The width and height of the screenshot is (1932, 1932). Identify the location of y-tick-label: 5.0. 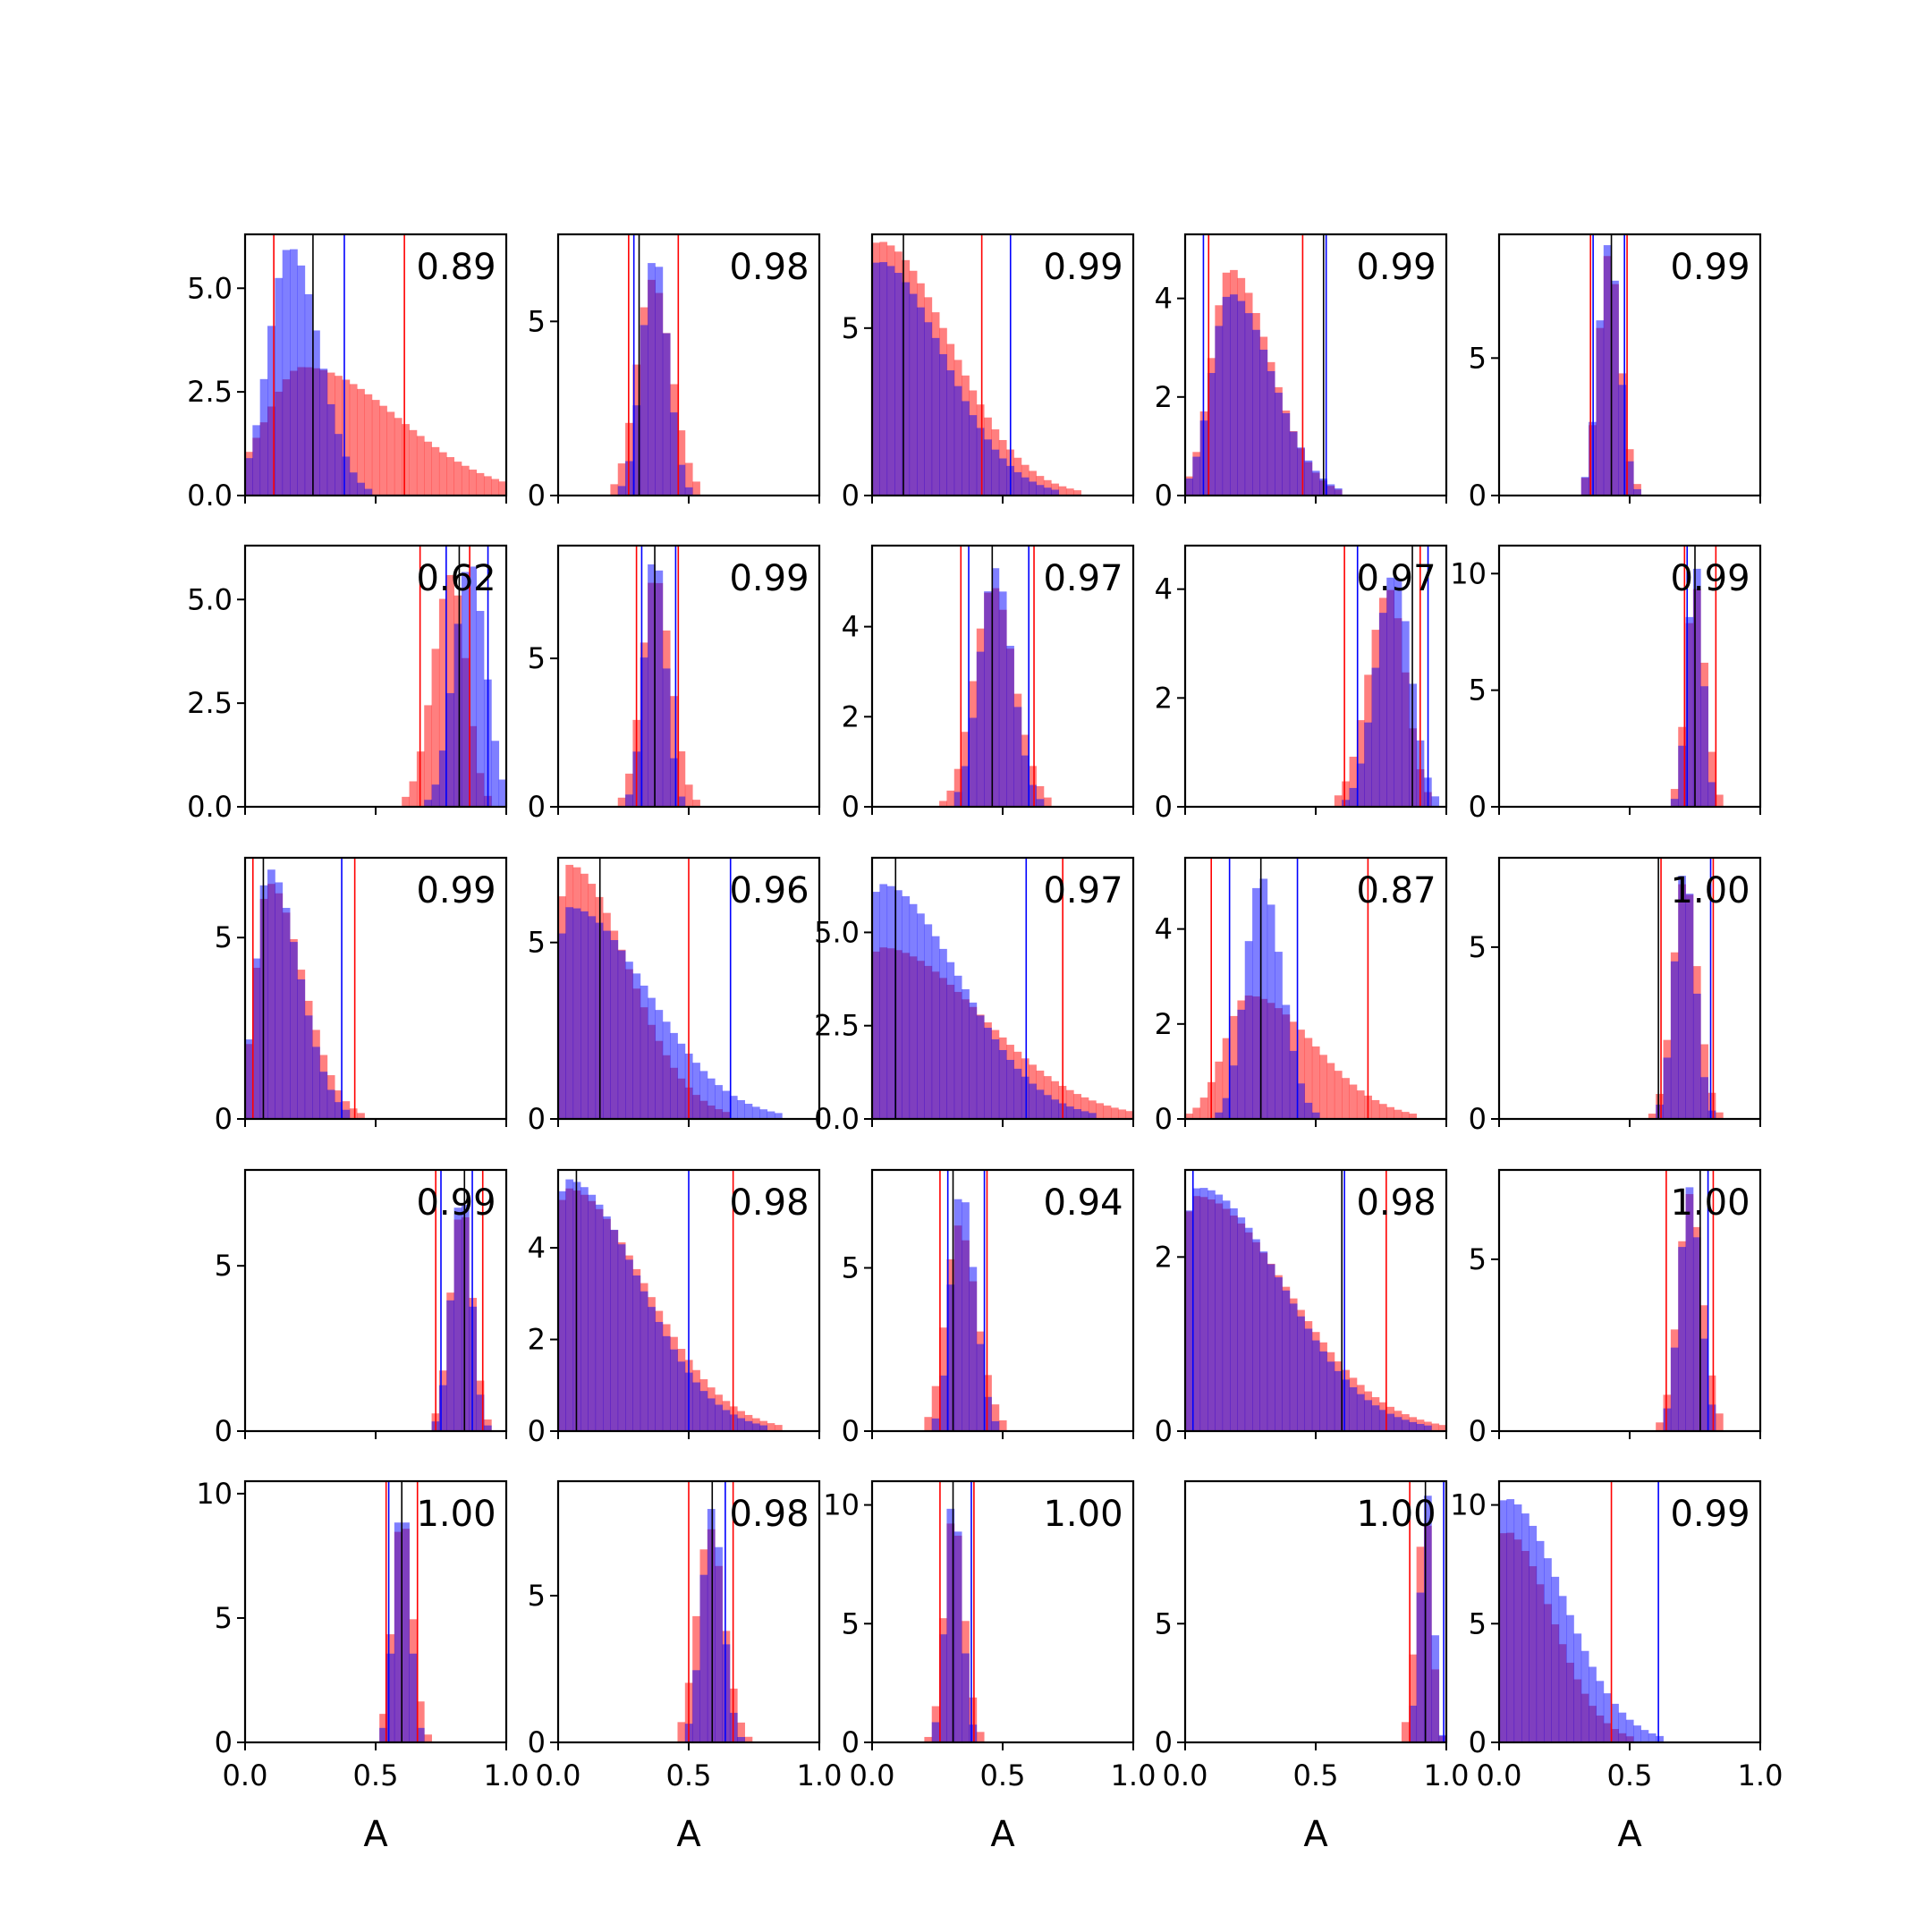
(210, 288).